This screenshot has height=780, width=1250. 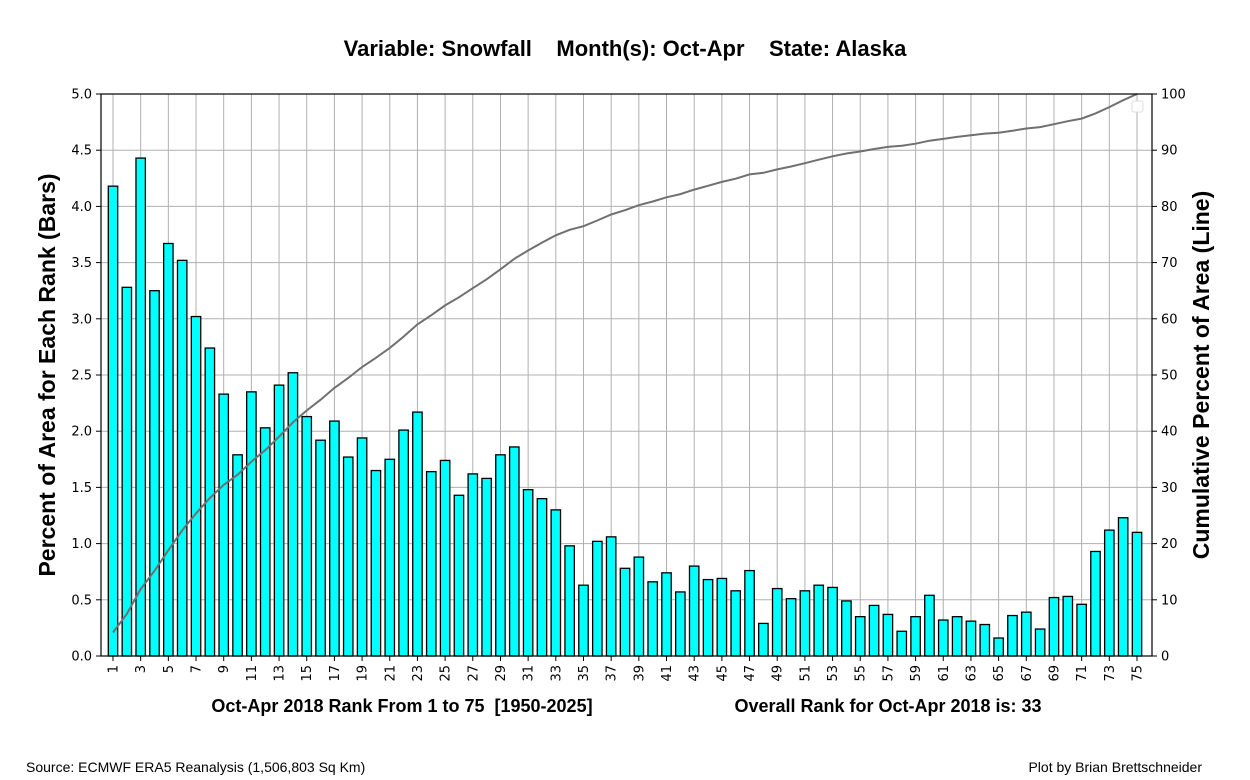 I want to click on x-tick-label: 9, so click(x=224, y=669).